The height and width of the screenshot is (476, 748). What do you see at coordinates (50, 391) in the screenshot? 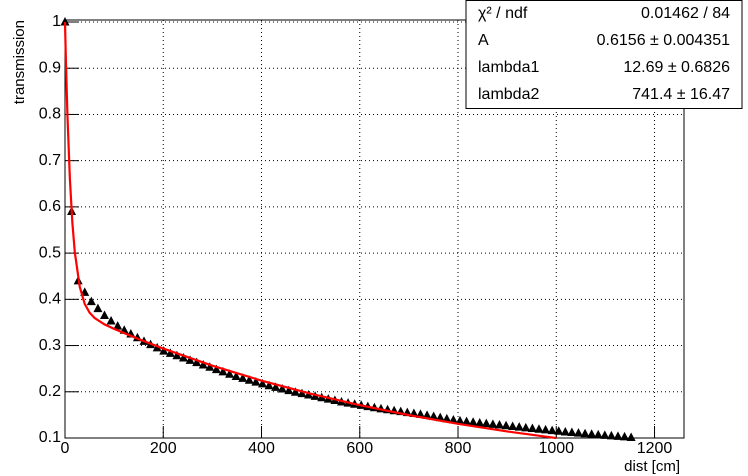
I see `y-tick-label: 0.2` at bounding box center [50, 391].